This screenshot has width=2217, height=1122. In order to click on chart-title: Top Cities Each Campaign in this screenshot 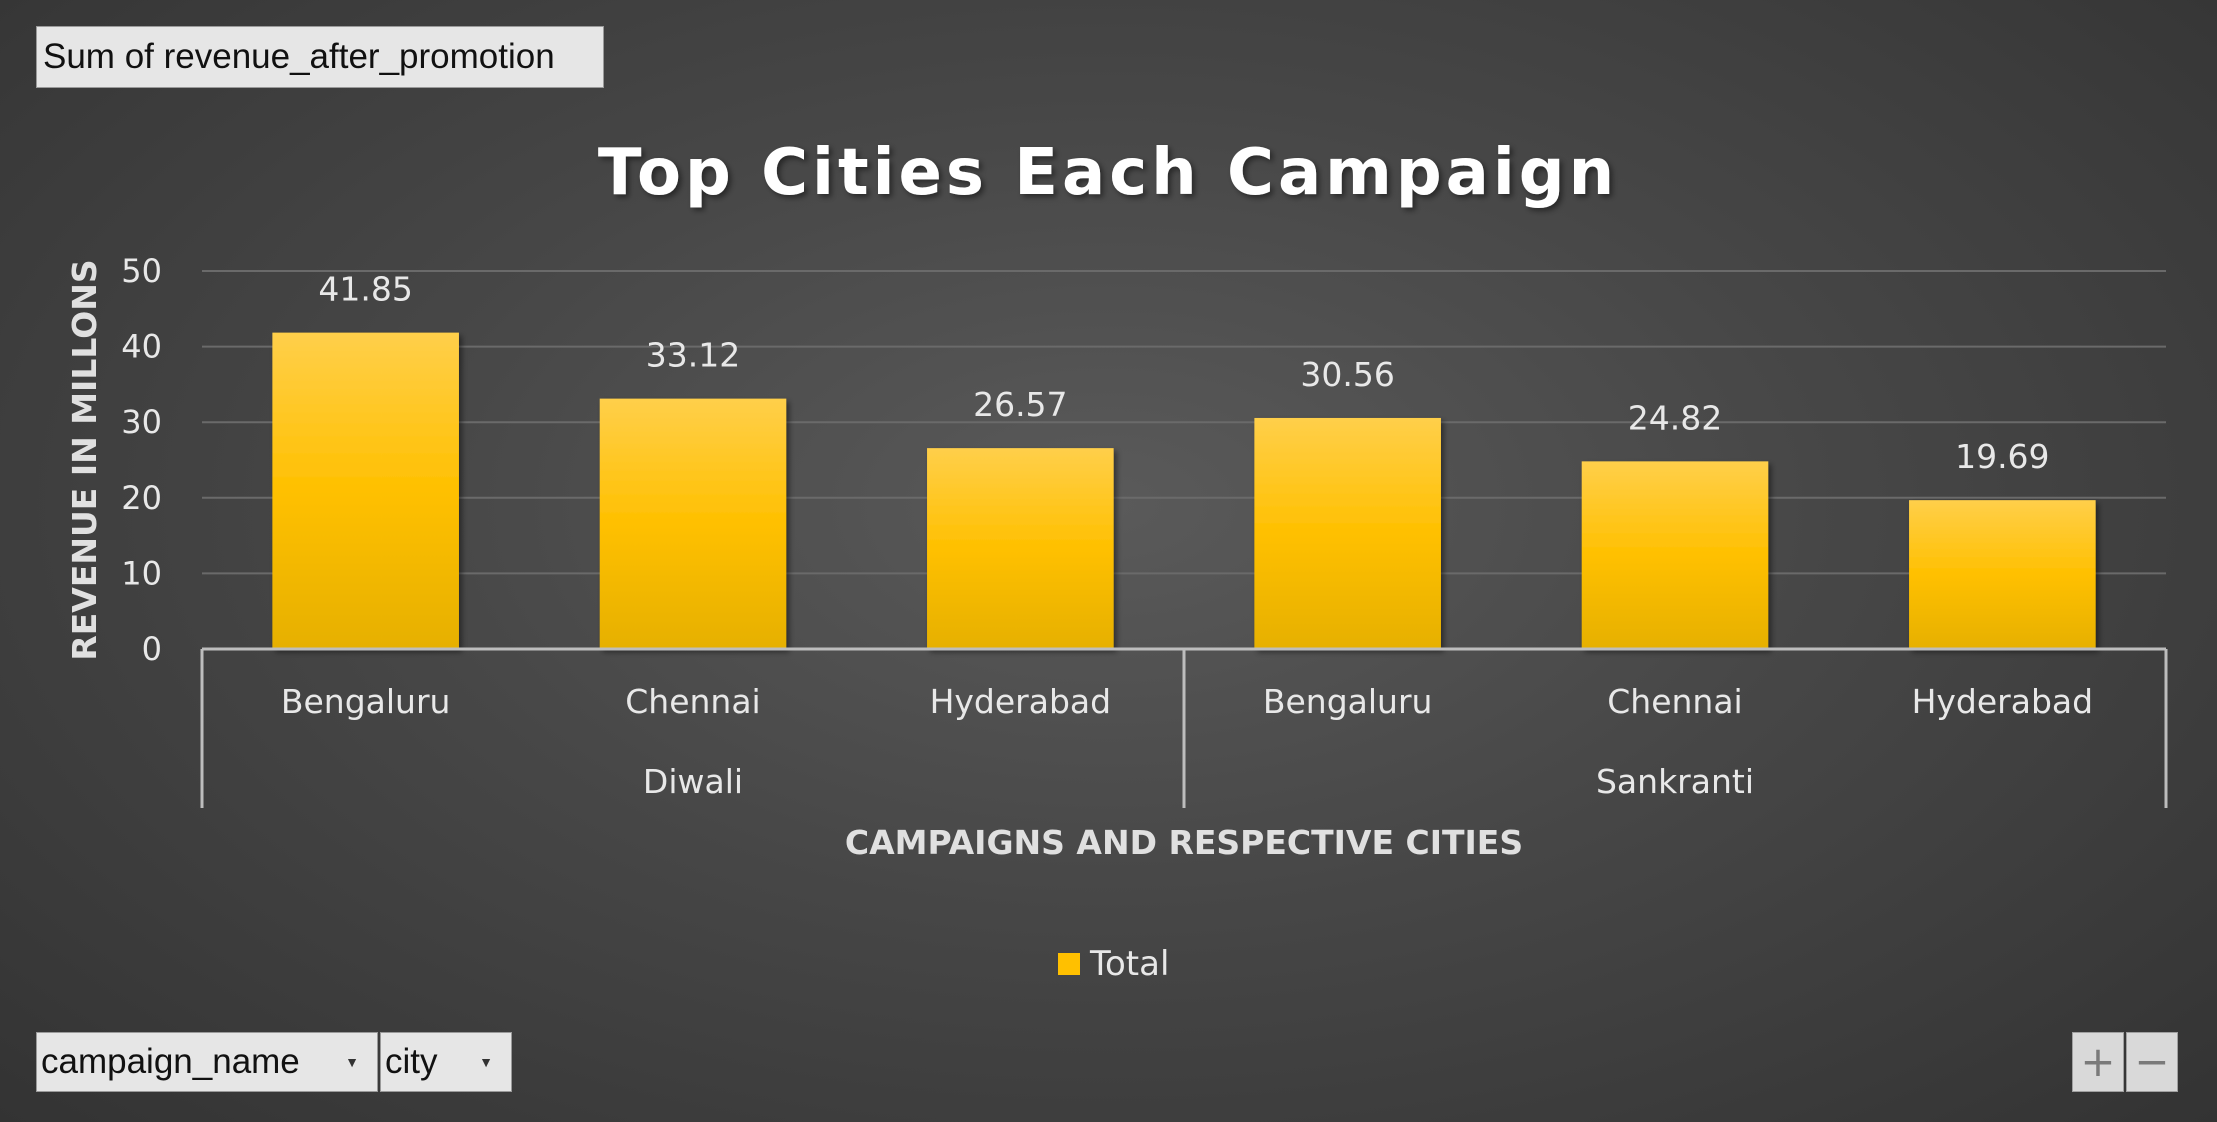, I will do `click(1108, 173)`.